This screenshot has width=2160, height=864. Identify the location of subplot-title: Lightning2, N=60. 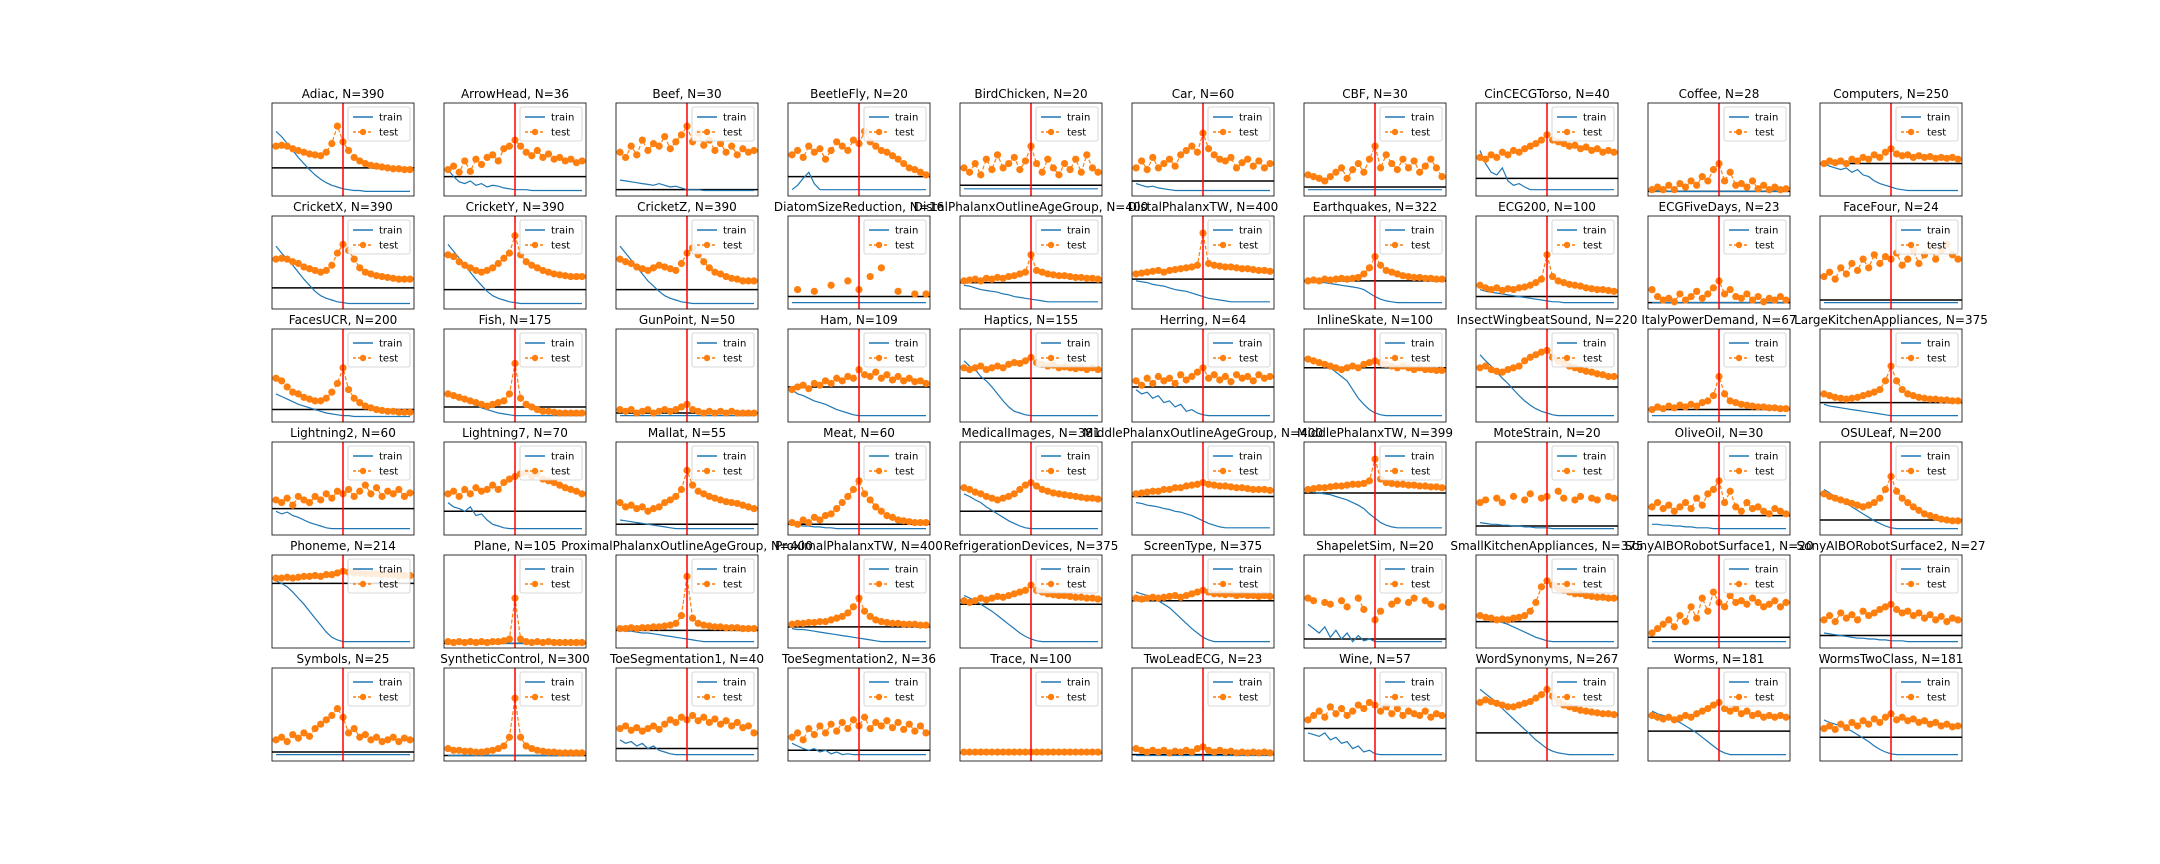
(343, 433).